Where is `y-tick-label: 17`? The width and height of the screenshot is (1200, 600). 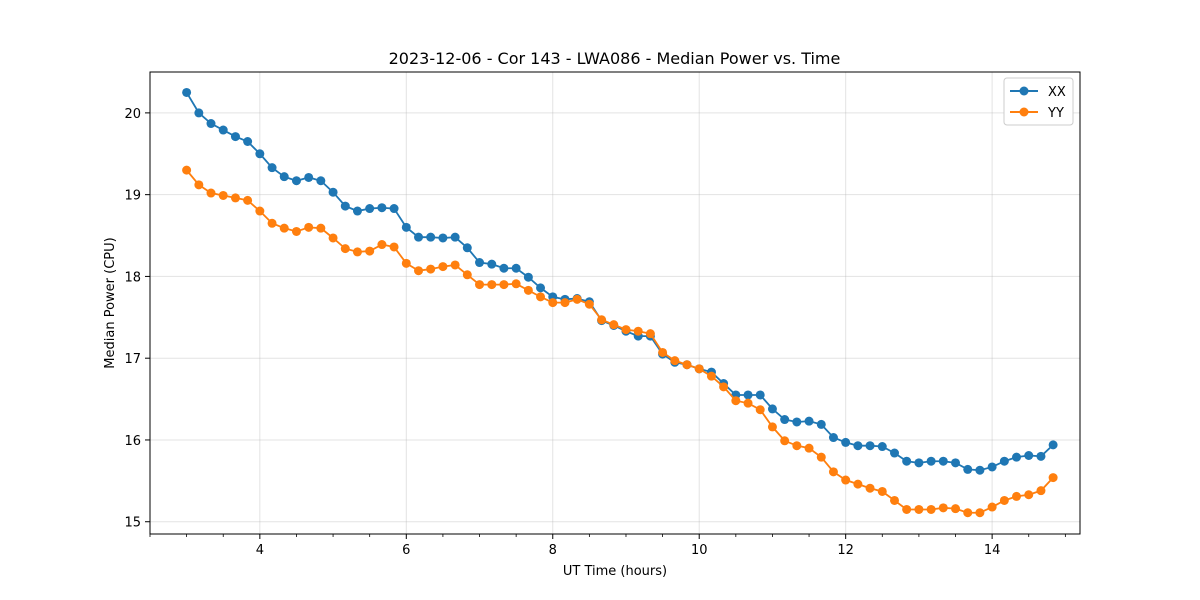 y-tick-label: 17 is located at coordinates (132, 359).